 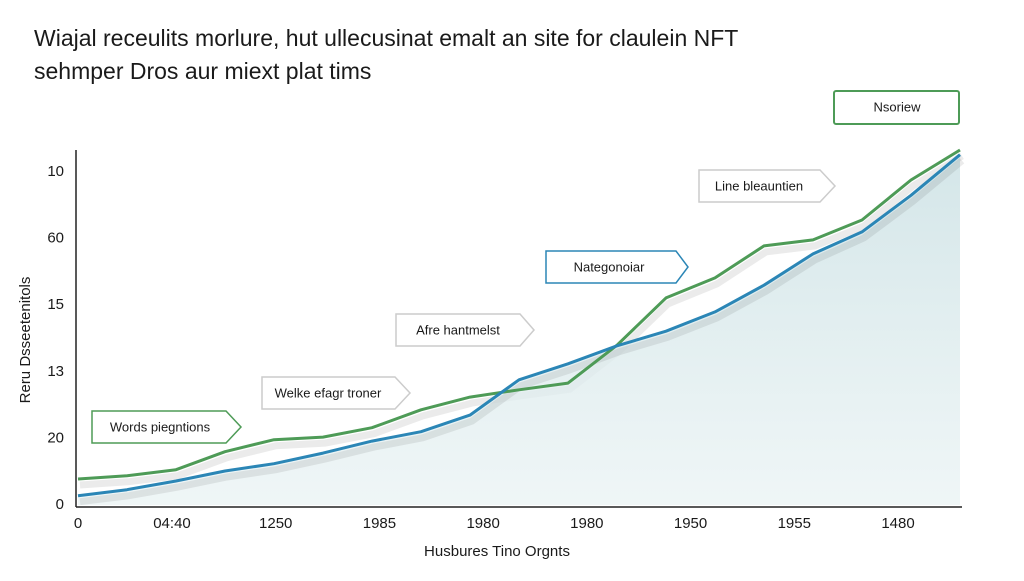 I want to click on callout: Welke efagr troner, so click(x=336, y=393).